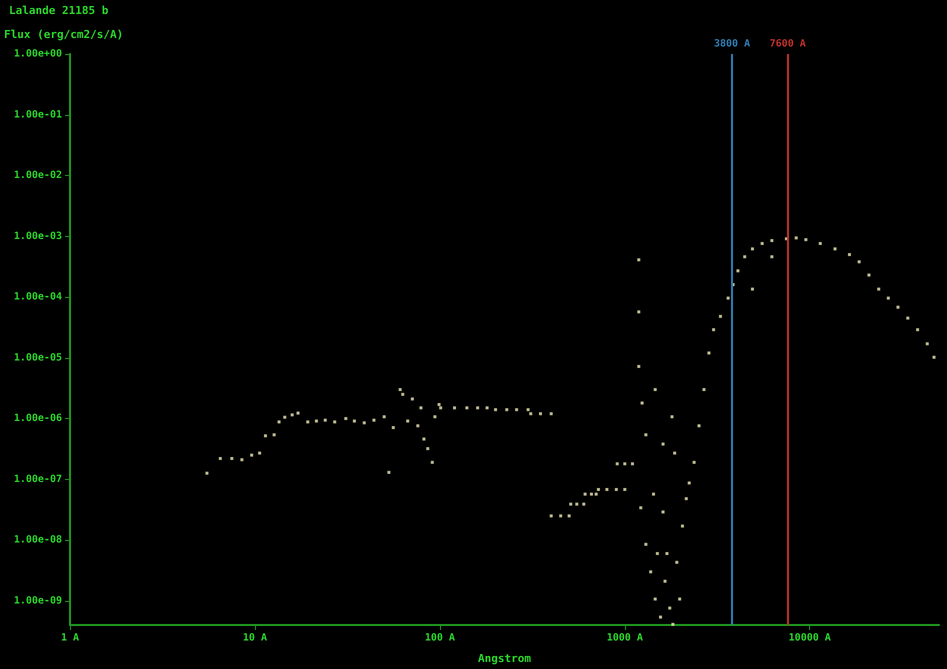 The image size is (947, 669). What do you see at coordinates (788, 44) in the screenshot?
I see `ref-line-label: 7600 A` at bounding box center [788, 44].